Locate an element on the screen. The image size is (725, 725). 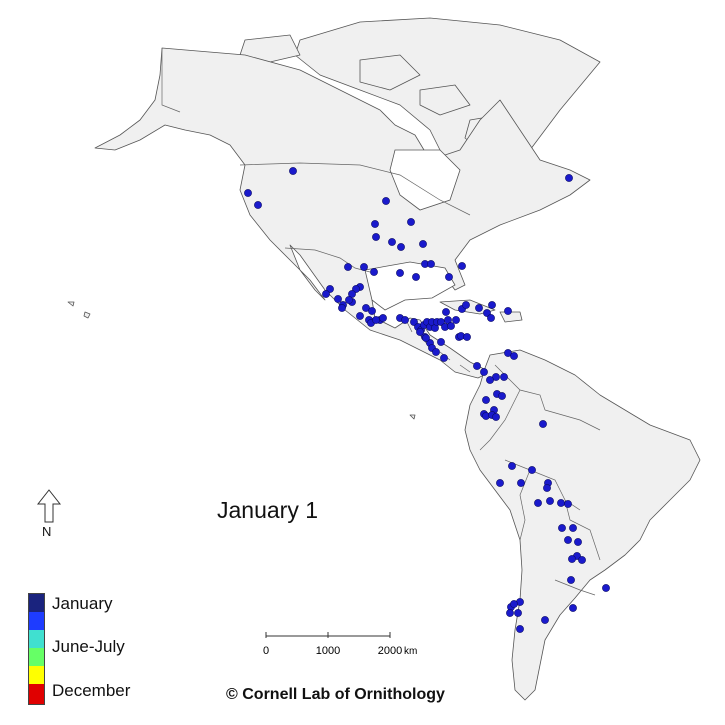
south-america-borders is located at coordinates (540, 480).